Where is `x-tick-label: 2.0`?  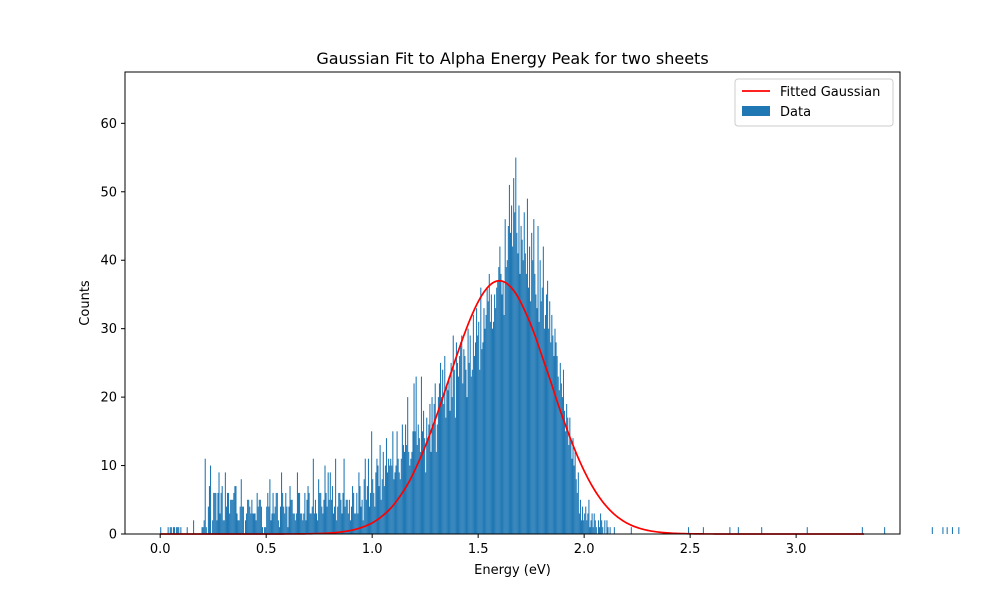 x-tick-label: 2.0 is located at coordinates (584, 549).